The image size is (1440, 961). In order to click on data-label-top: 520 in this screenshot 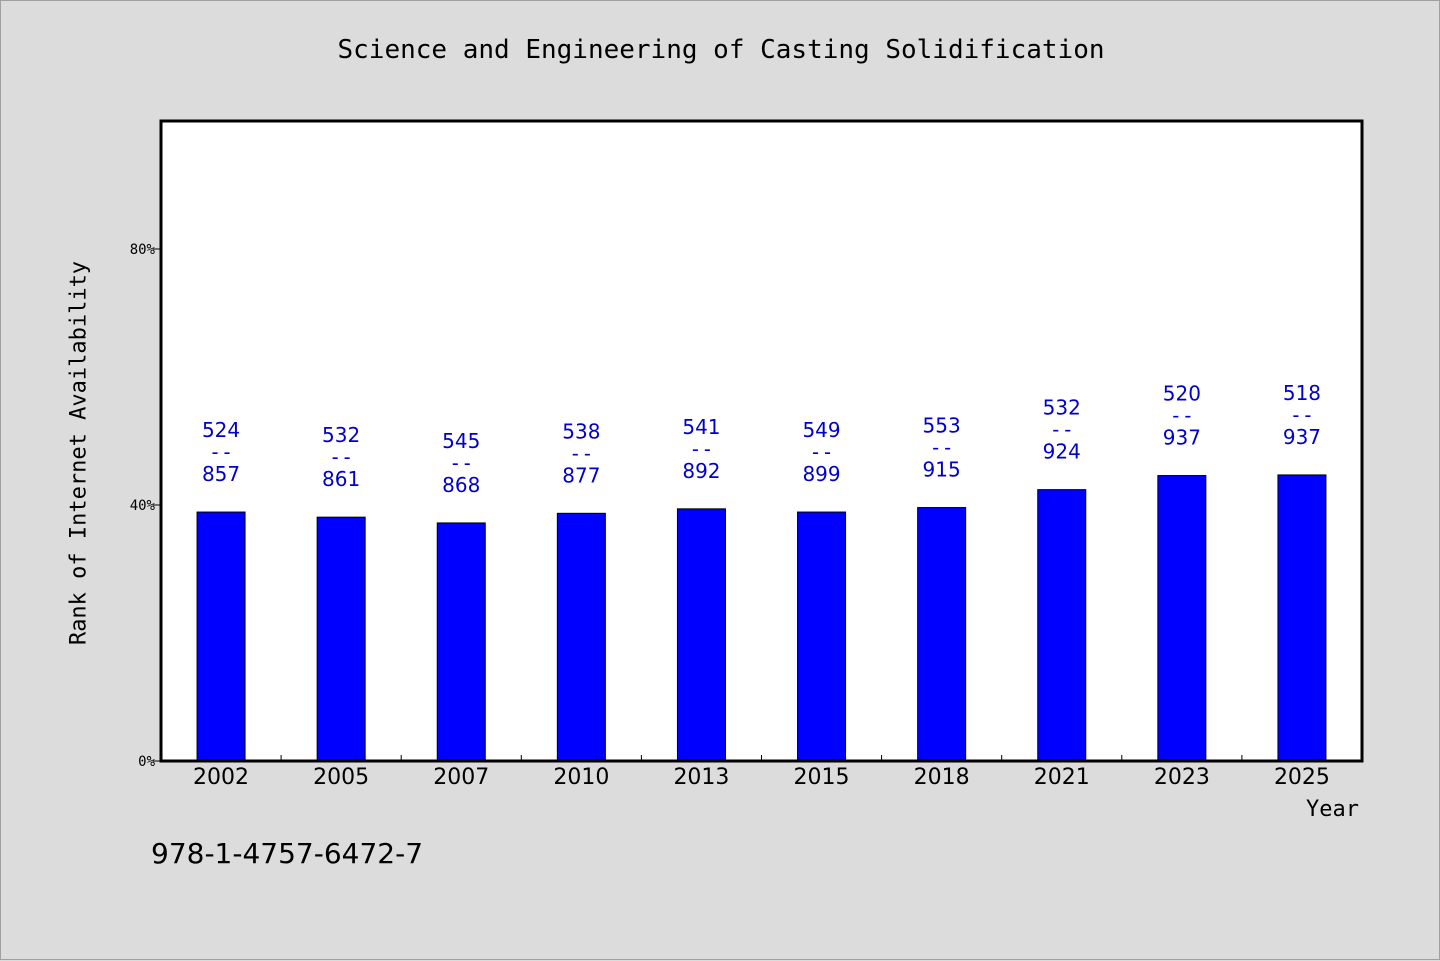, I will do `click(1182, 394)`.